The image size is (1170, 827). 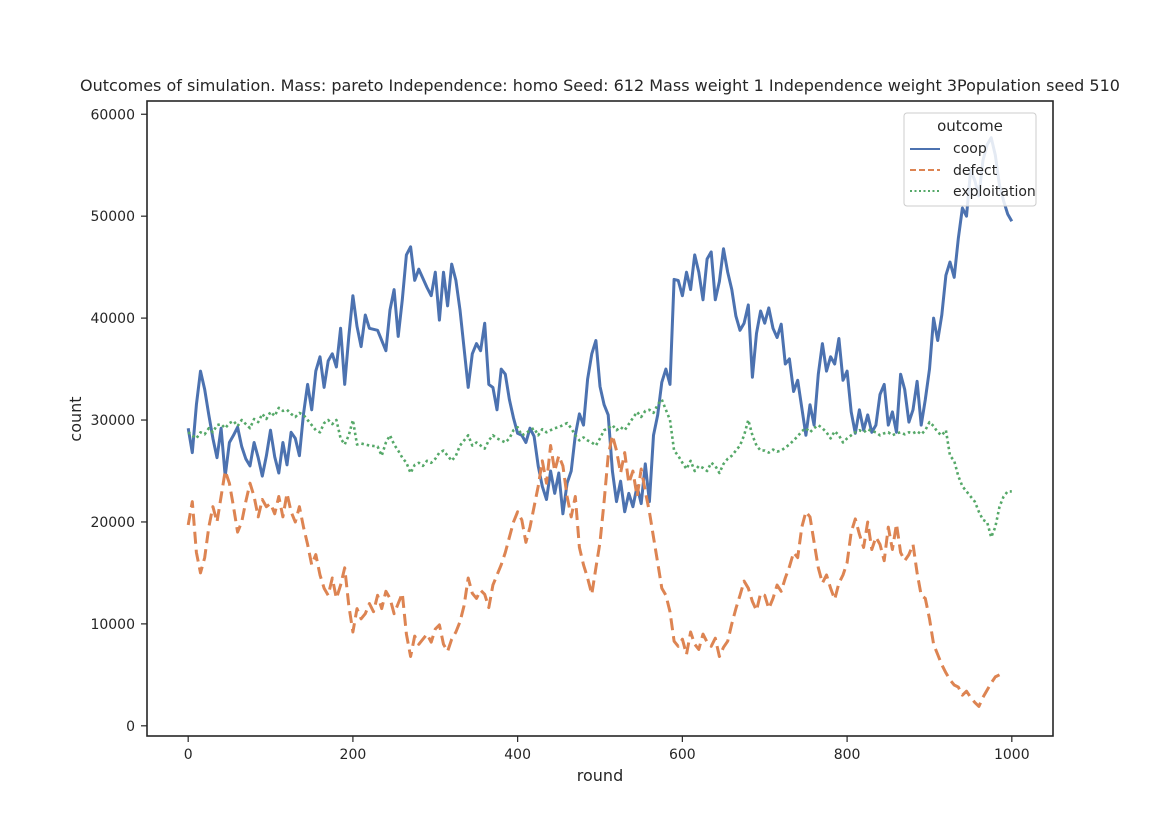 What do you see at coordinates (353, 755) in the screenshot?
I see `x-tick-label: 200` at bounding box center [353, 755].